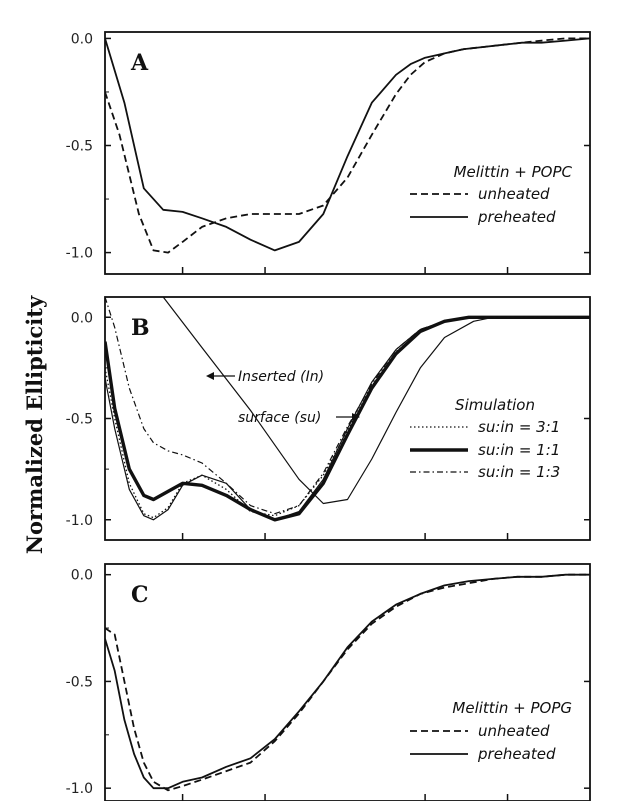  What do you see at coordinates (140, 595) in the screenshot?
I see `panel-label: C` at bounding box center [140, 595].